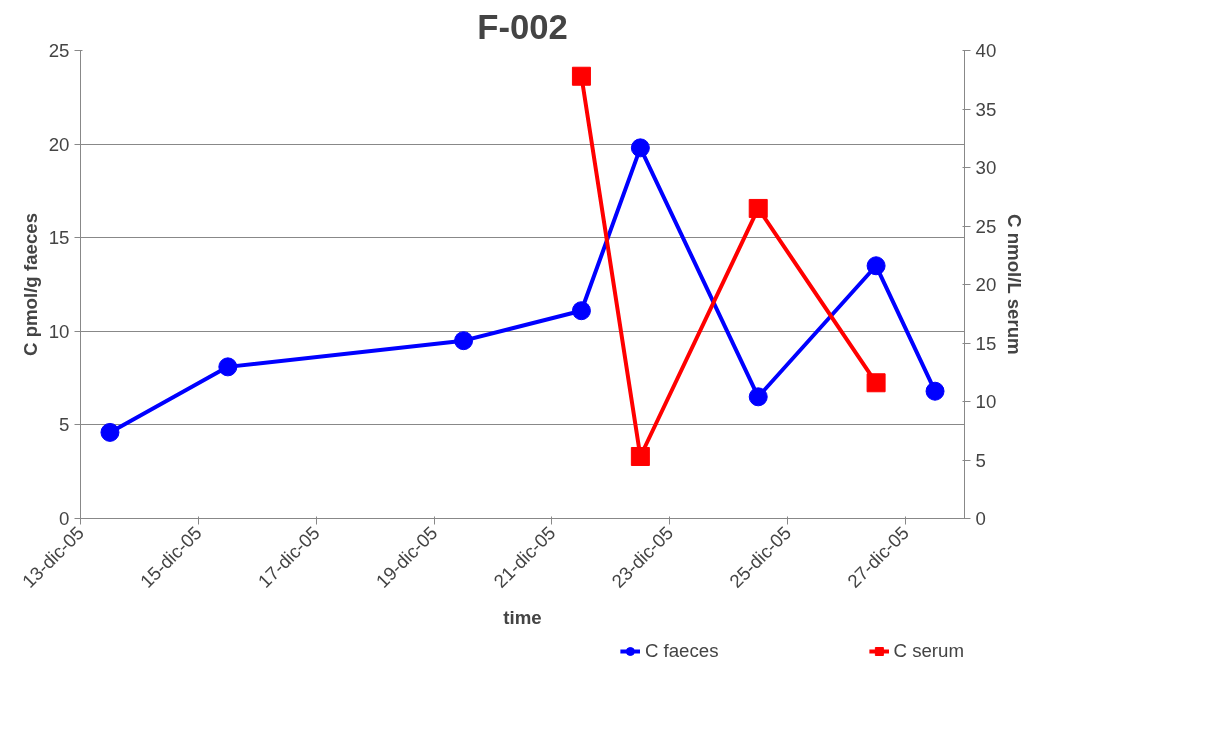 This screenshot has height=751, width=1219. I want to click on y2-tick-label: 20, so click(986, 284).